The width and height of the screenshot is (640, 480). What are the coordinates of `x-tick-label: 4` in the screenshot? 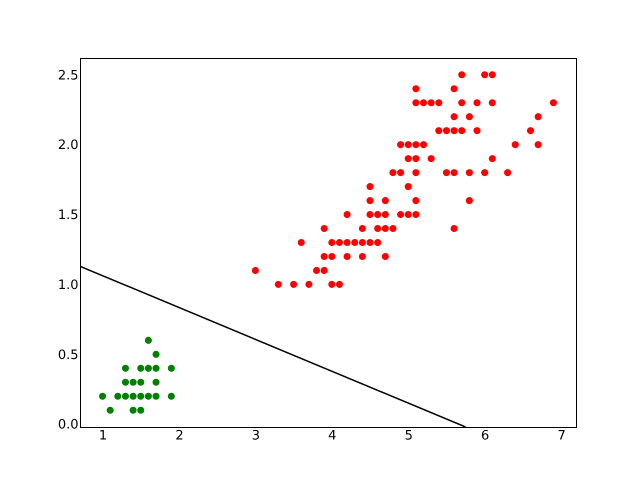 It's located at (332, 436).